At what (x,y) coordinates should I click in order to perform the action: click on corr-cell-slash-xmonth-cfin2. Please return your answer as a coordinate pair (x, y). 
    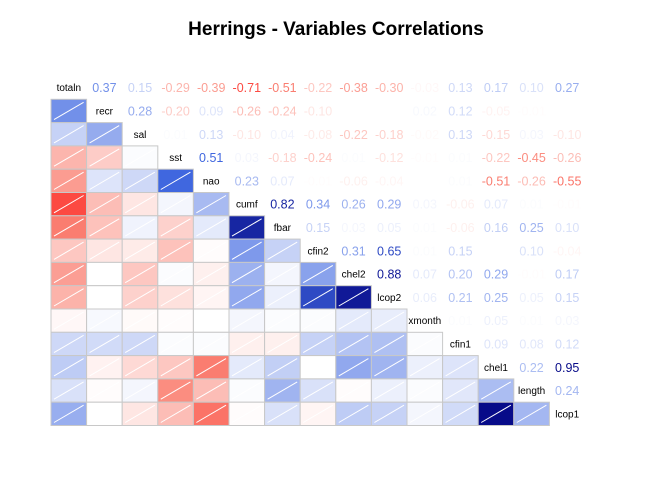
    Looking at the image, I should click on (318, 320).